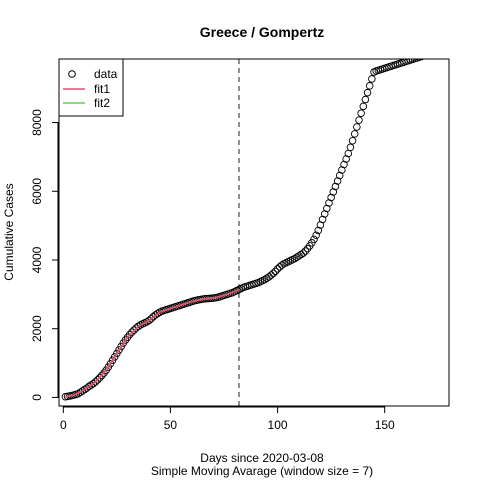 The height and width of the screenshot is (480, 480). Describe the element at coordinates (37, 397) in the screenshot. I see `y-tick-label: 0` at that location.